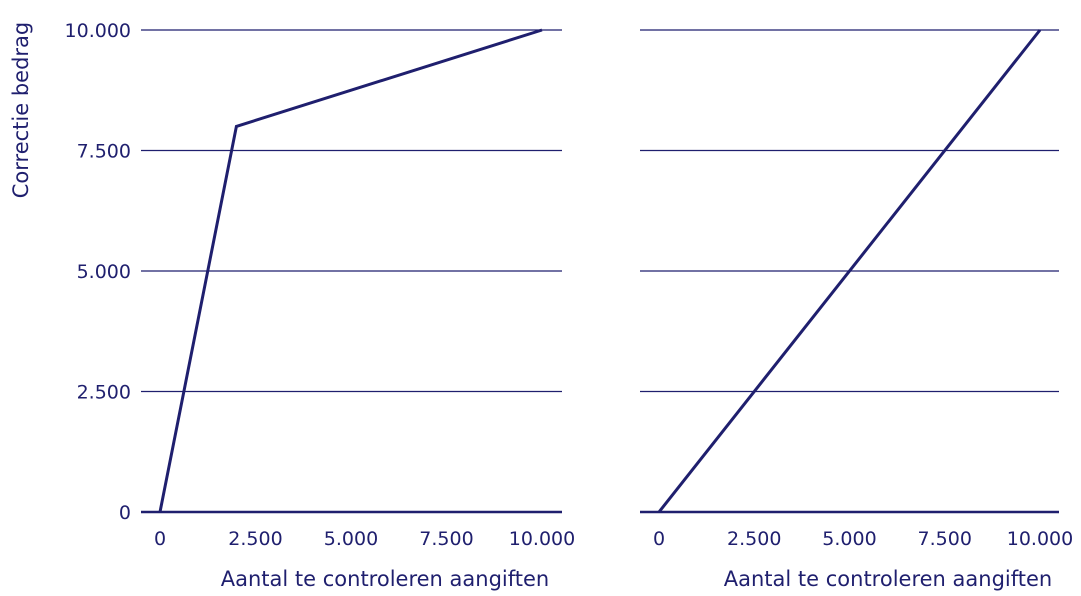 This screenshot has width=1081, height=596. Describe the element at coordinates (21, 110) in the screenshot. I see `y-axis-label: Correctie bedrag` at that location.